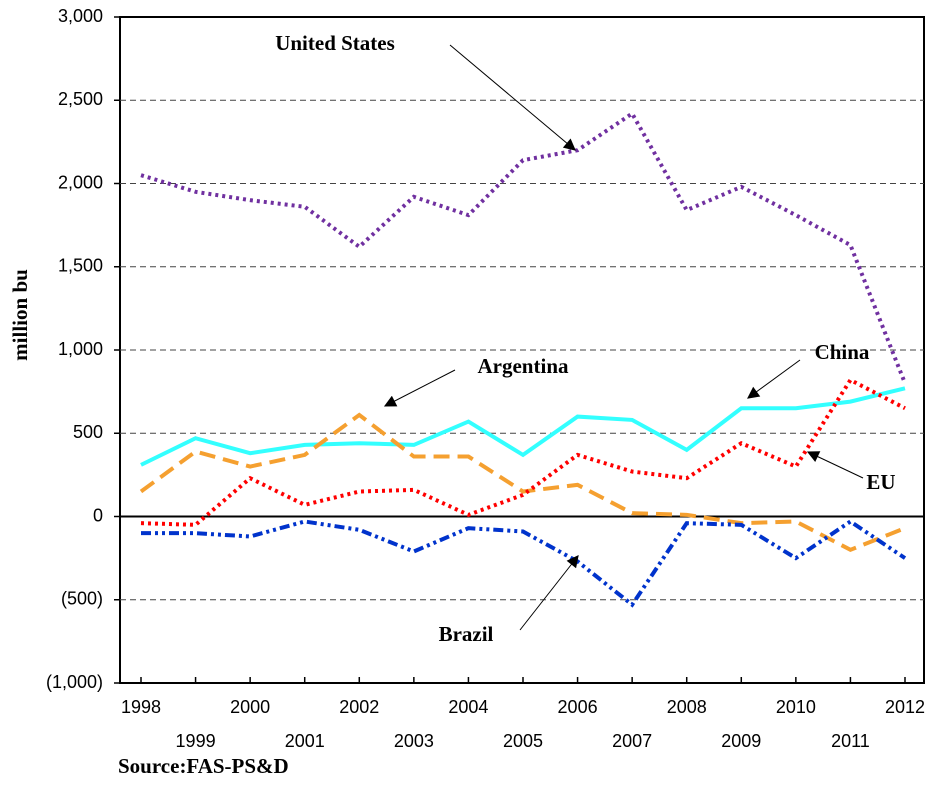 This screenshot has width=932, height=786. Describe the element at coordinates (523, 366) in the screenshot. I see `series-annotation: Argentina` at that location.